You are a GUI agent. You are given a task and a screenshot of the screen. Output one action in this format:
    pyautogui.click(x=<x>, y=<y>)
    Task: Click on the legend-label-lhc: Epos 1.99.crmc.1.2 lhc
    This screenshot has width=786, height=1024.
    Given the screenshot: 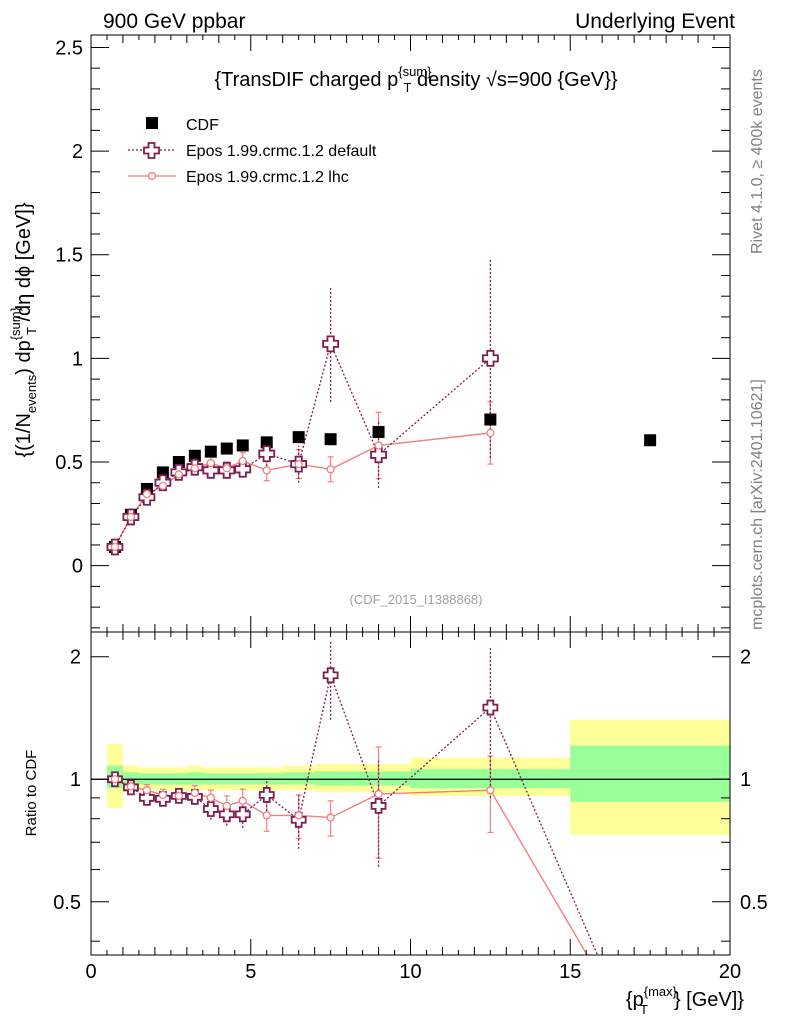 What is the action you would take?
    pyautogui.click(x=267, y=177)
    